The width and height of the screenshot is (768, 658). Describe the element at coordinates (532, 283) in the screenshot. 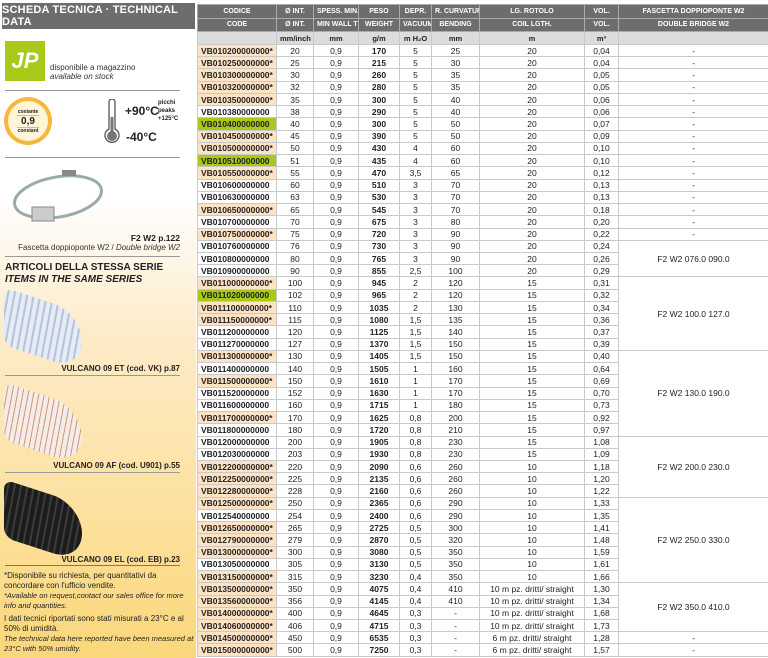

I see `cell-coil-length: 15` at that location.